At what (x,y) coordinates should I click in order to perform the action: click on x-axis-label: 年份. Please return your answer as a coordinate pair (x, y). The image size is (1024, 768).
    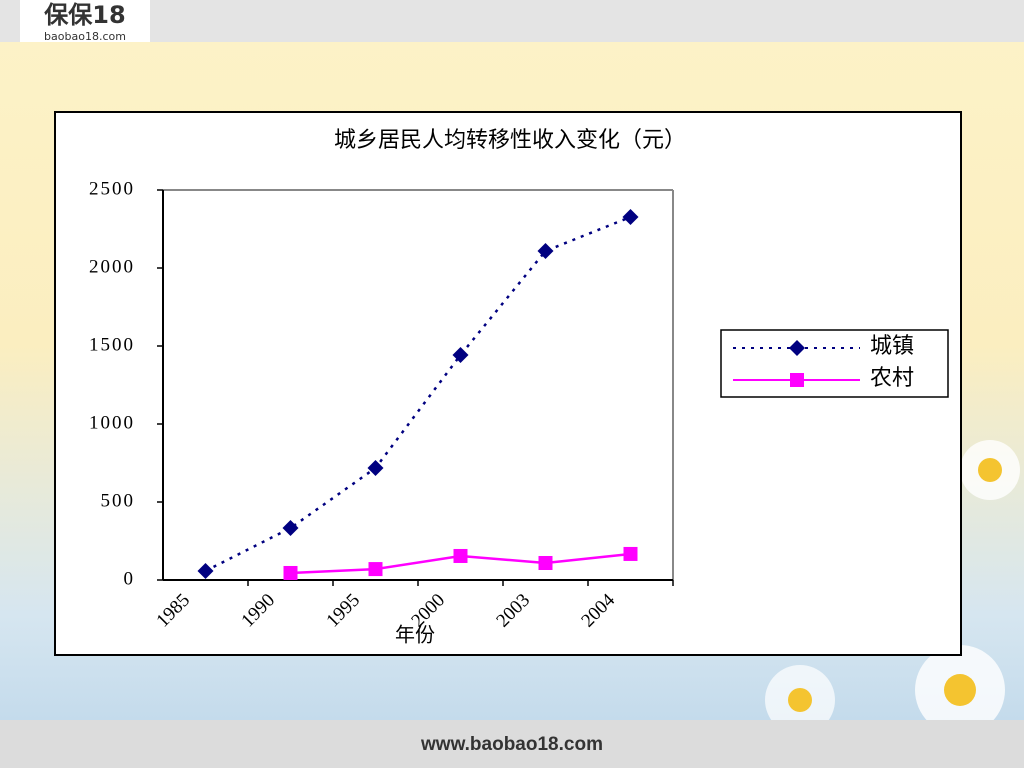
    Looking at the image, I should click on (415, 635).